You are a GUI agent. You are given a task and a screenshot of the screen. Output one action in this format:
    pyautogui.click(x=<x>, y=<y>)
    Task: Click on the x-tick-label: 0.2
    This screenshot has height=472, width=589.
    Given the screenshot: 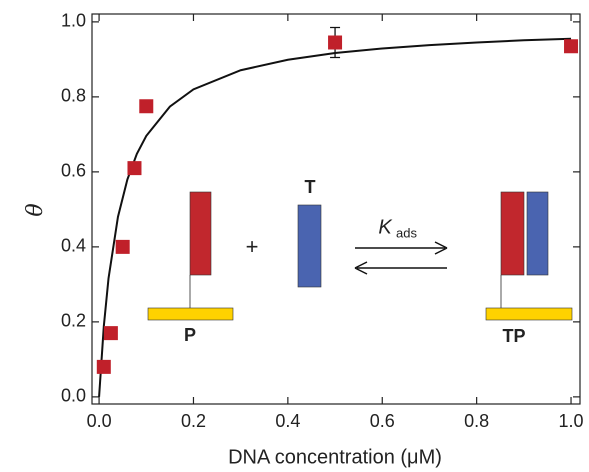 What is the action you would take?
    pyautogui.click(x=193, y=421)
    